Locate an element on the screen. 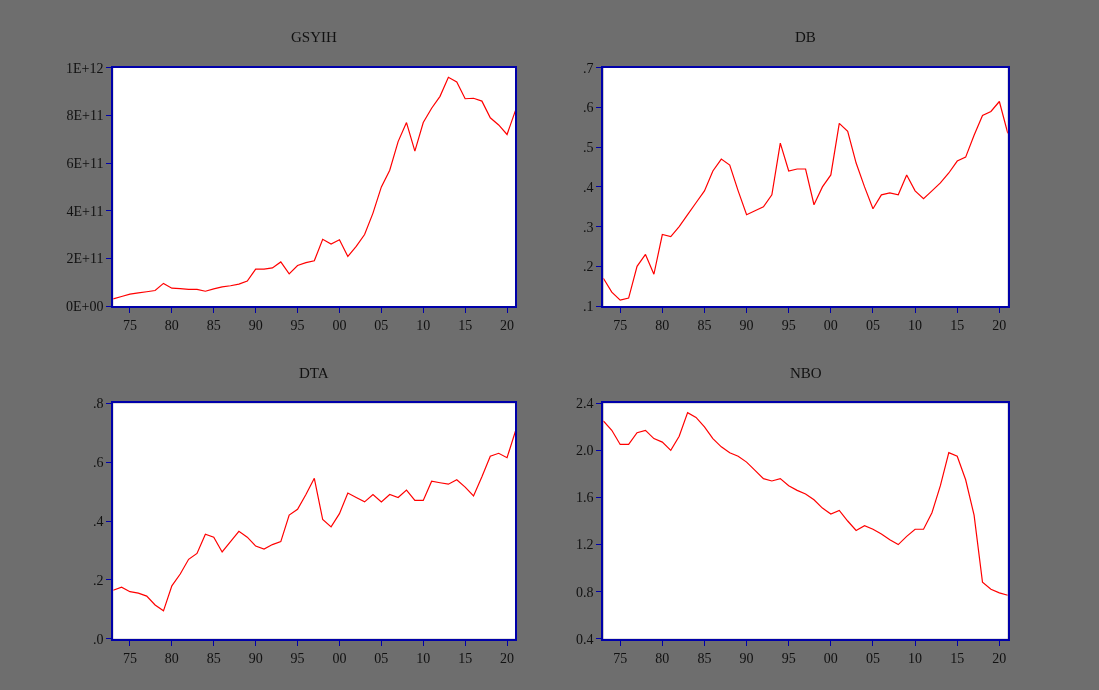 The image size is (1099, 690). y-tick-label: 4E+11 is located at coordinates (85, 211).